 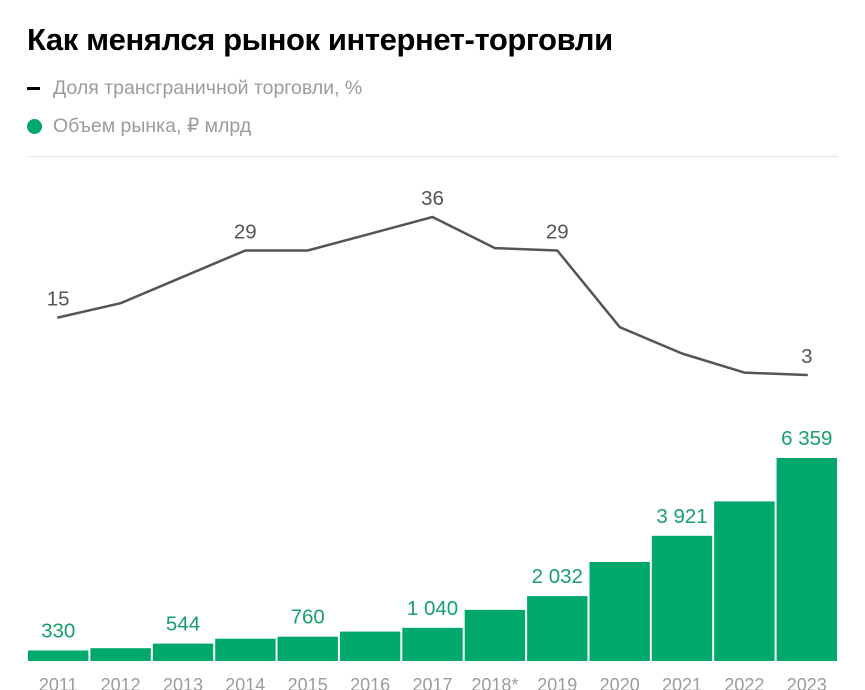 What do you see at coordinates (681, 516) in the screenshot?
I see `bar-value-label: 3 921` at bounding box center [681, 516].